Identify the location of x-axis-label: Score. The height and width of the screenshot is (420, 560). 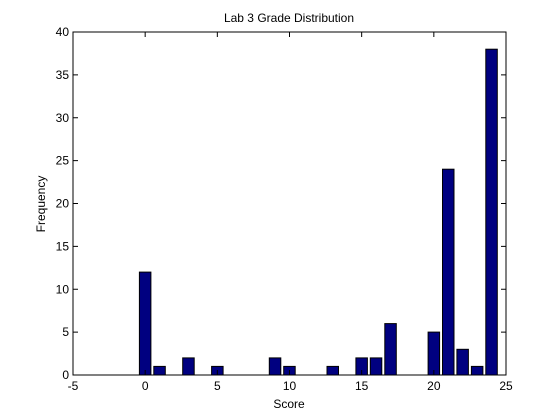
(289, 404).